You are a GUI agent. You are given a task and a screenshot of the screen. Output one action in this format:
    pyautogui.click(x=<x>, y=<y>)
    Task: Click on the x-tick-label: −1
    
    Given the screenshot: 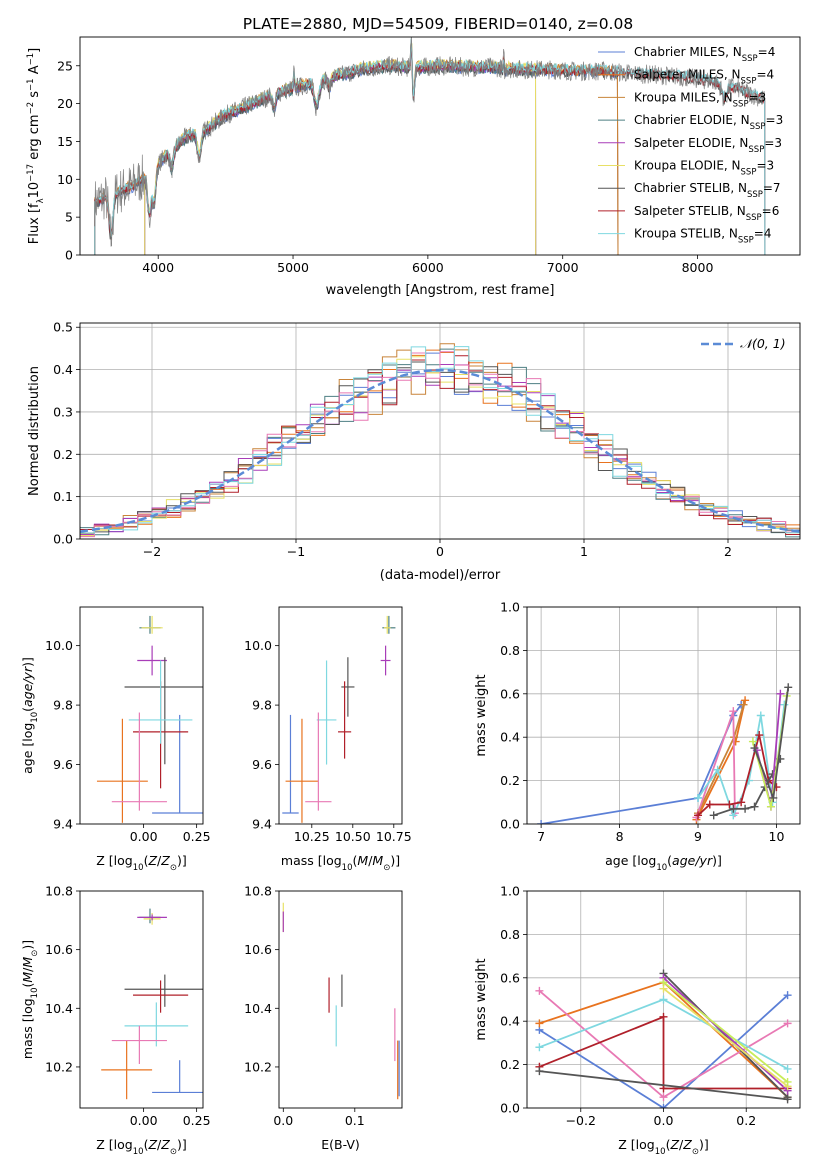 What is the action you would take?
    pyautogui.click(x=296, y=551)
    